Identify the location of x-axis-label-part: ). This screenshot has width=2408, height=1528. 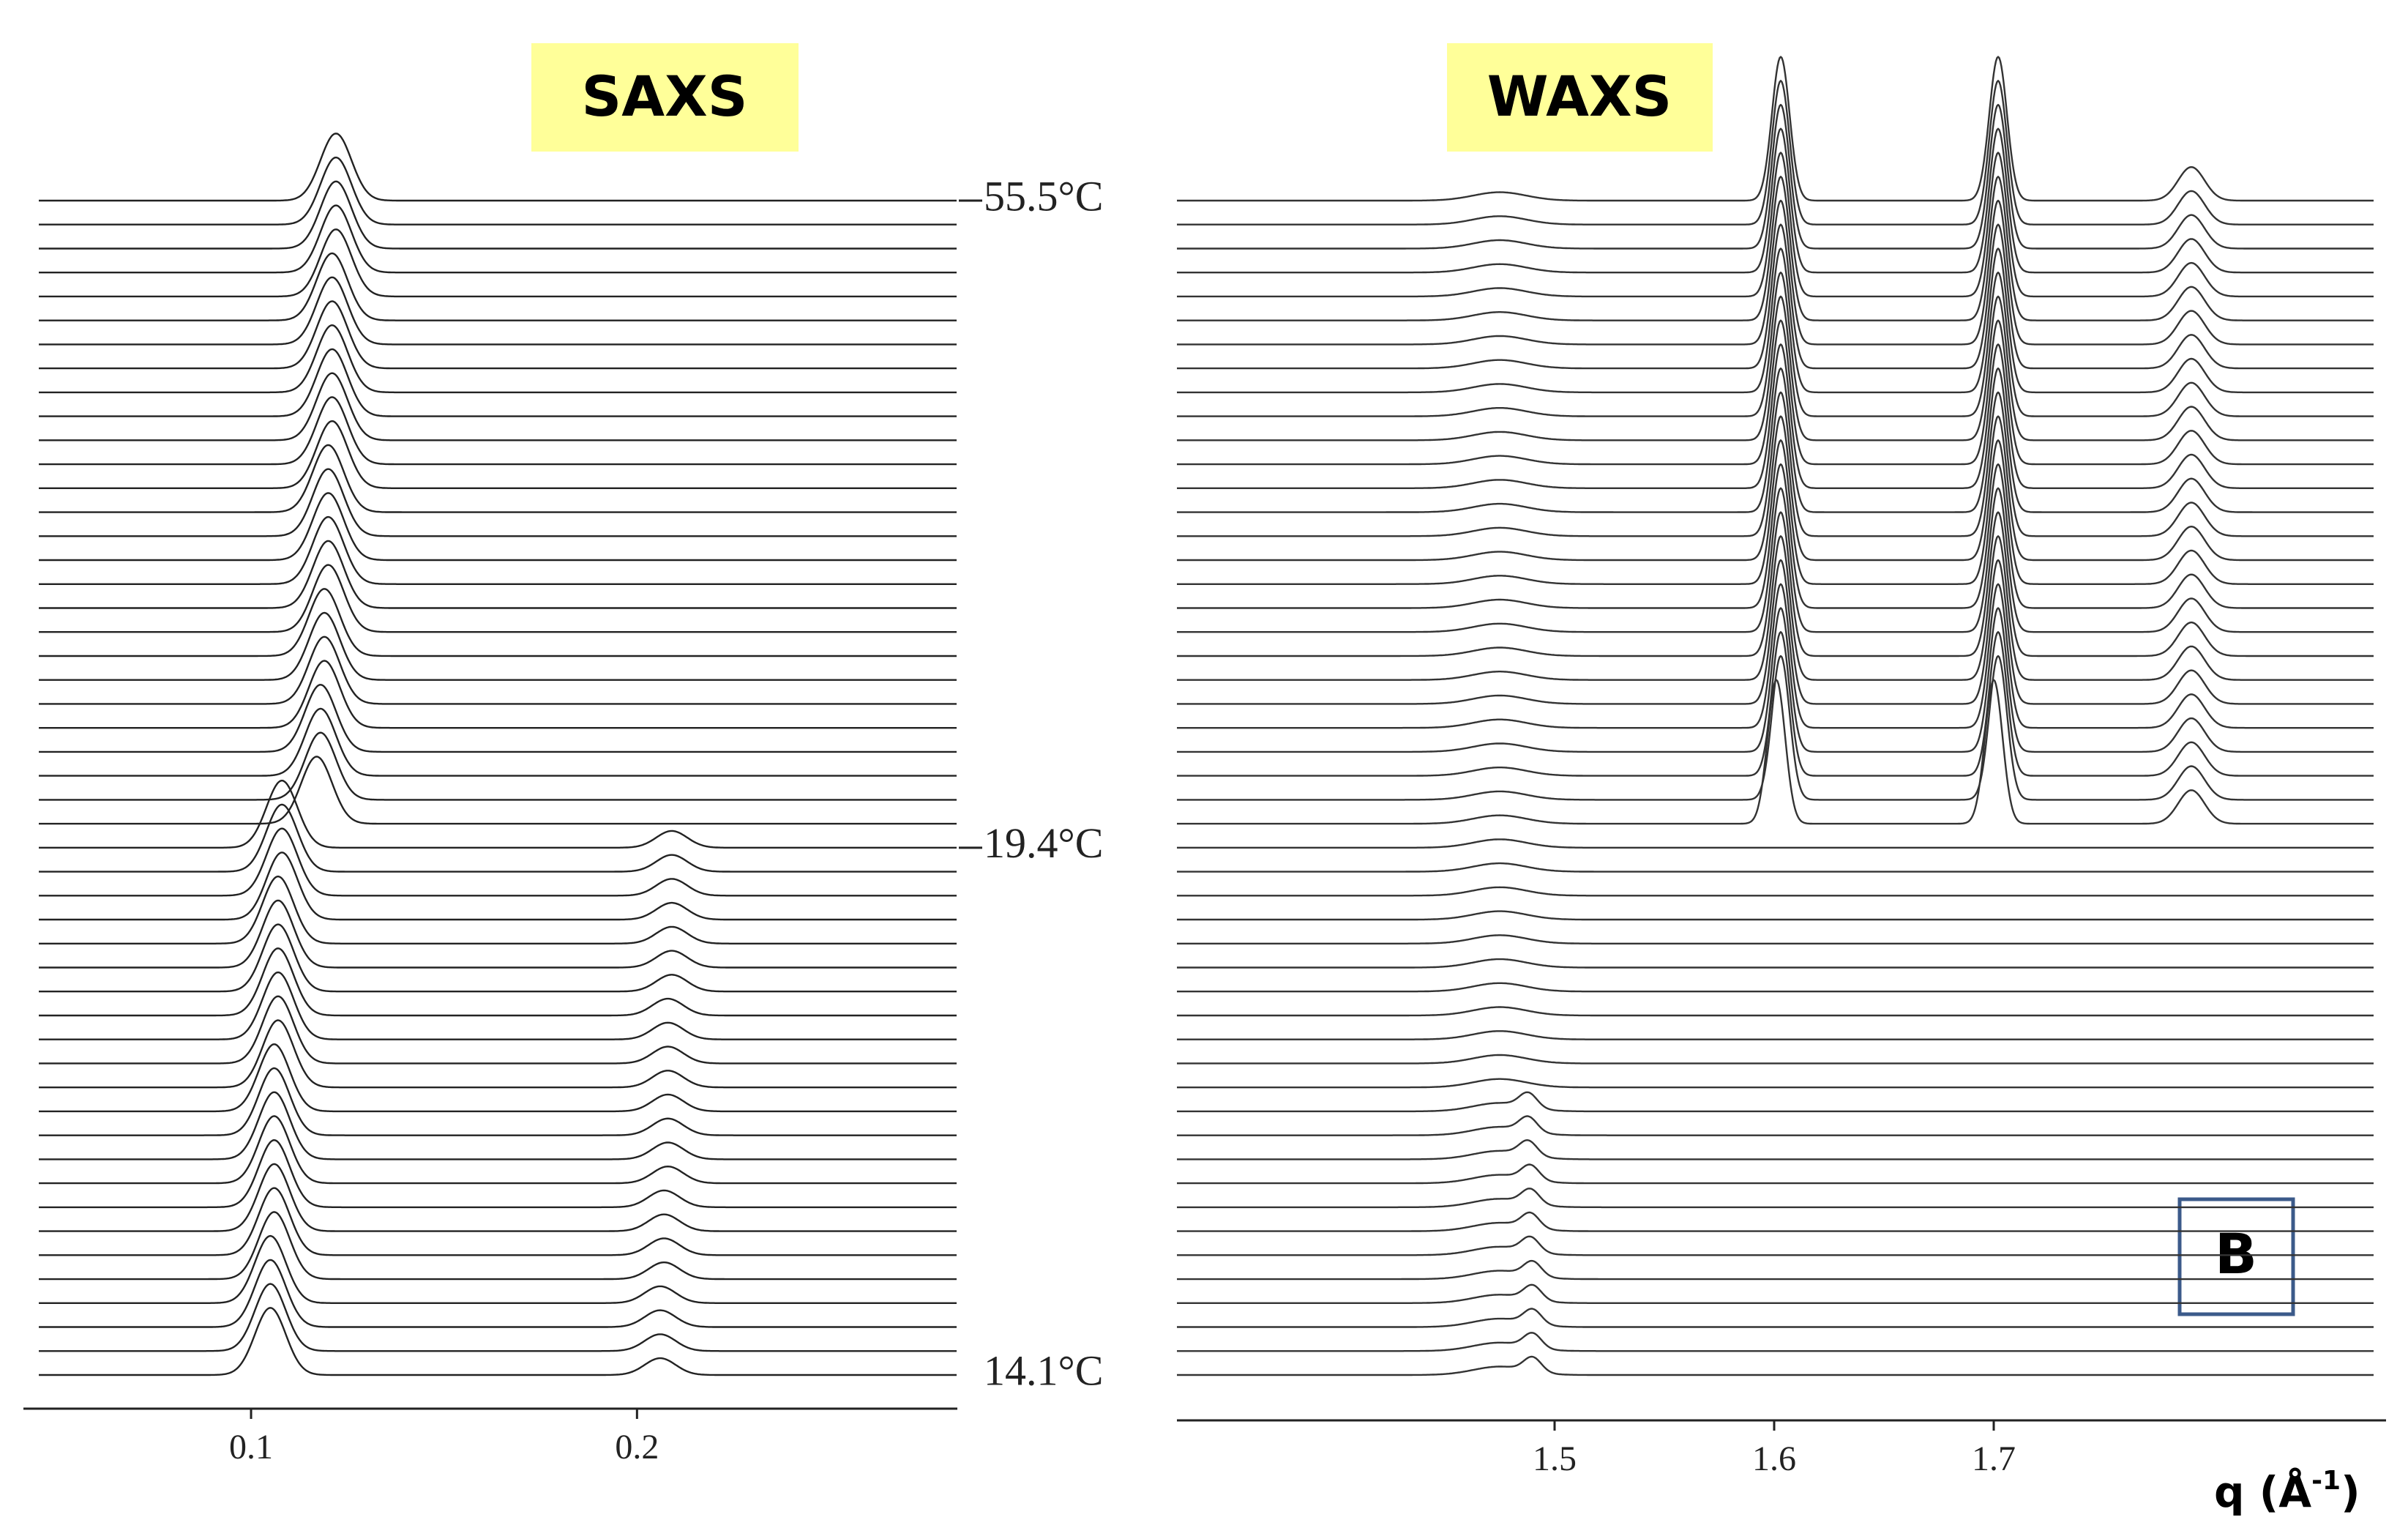
(2350, 1492).